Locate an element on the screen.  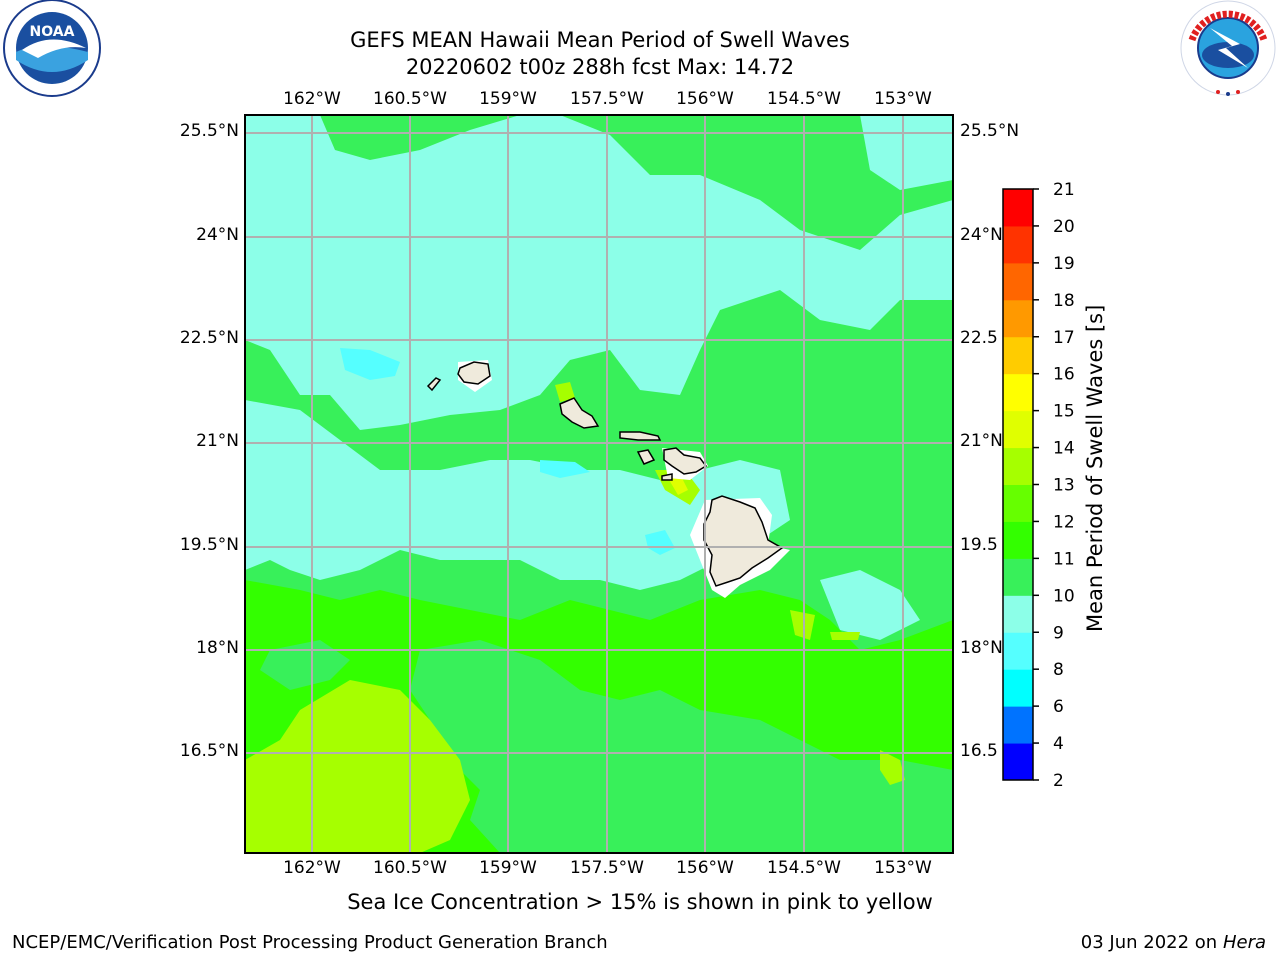
lat-tick-left-2: 22.5°N is located at coordinates (209, 338).